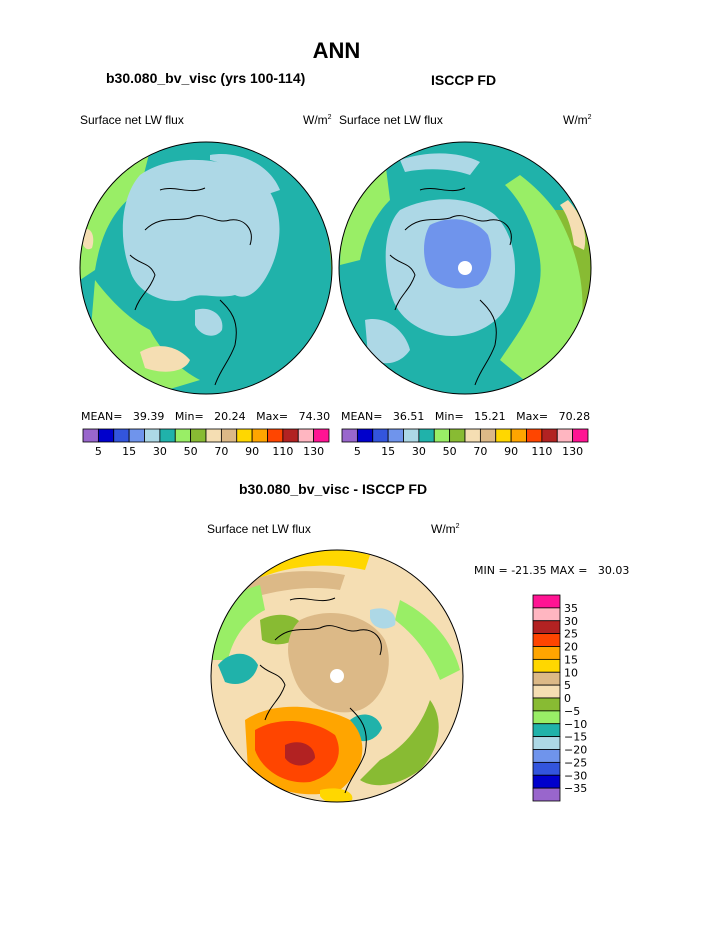 Image resolution: width=723 pixels, height=935 pixels. I want to click on obs-field-region-lightblue-n, so click(440, 164).